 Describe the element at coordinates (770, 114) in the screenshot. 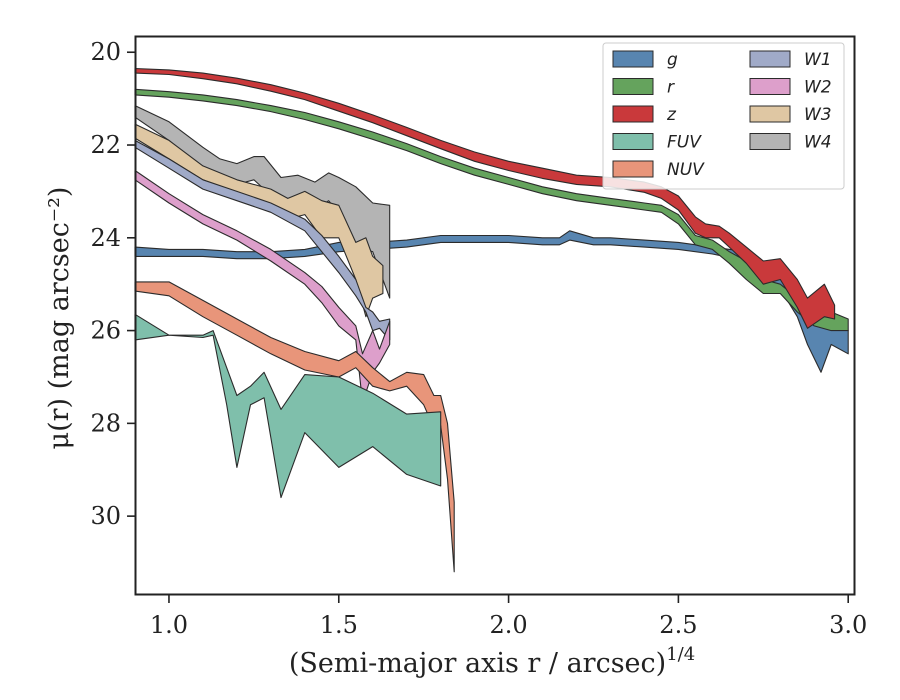

I see `legend-swatch-w3` at that location.